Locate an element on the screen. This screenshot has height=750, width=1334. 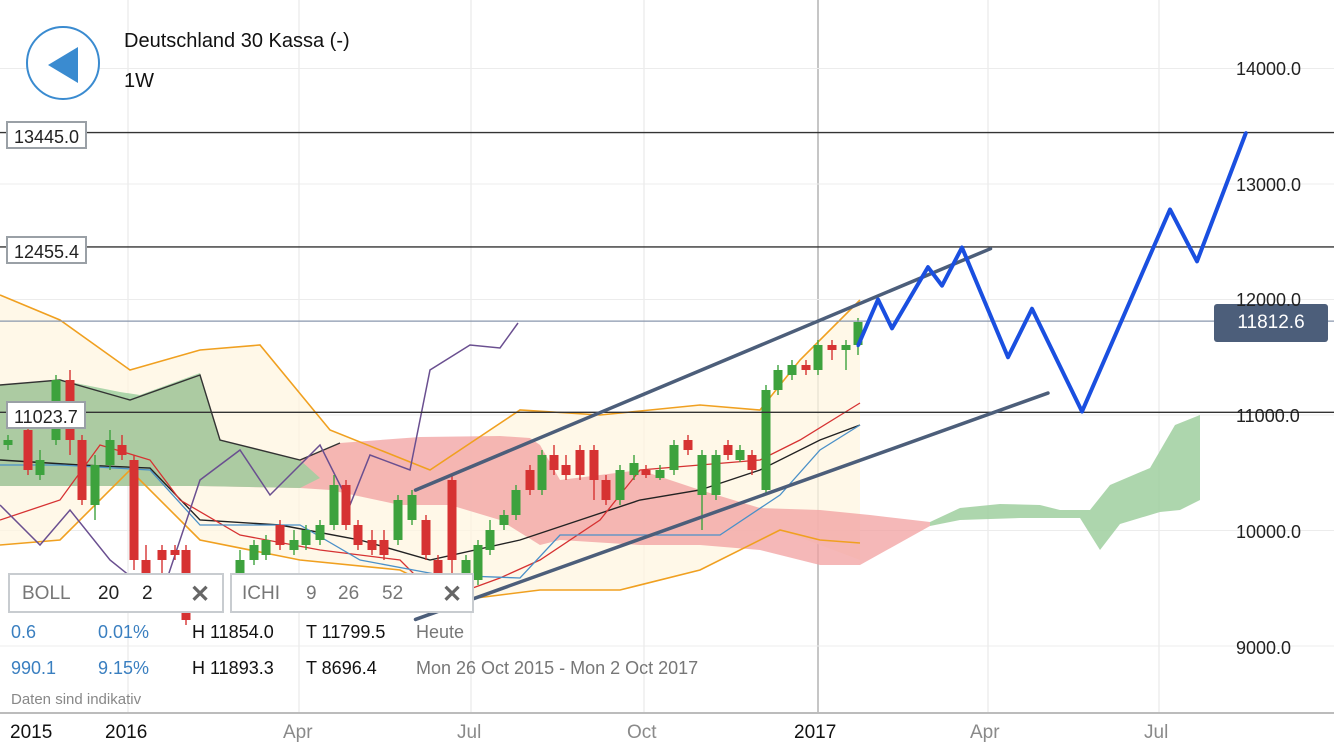
ichimoku-cloud-green-right is located at coordinates (1065, 482).